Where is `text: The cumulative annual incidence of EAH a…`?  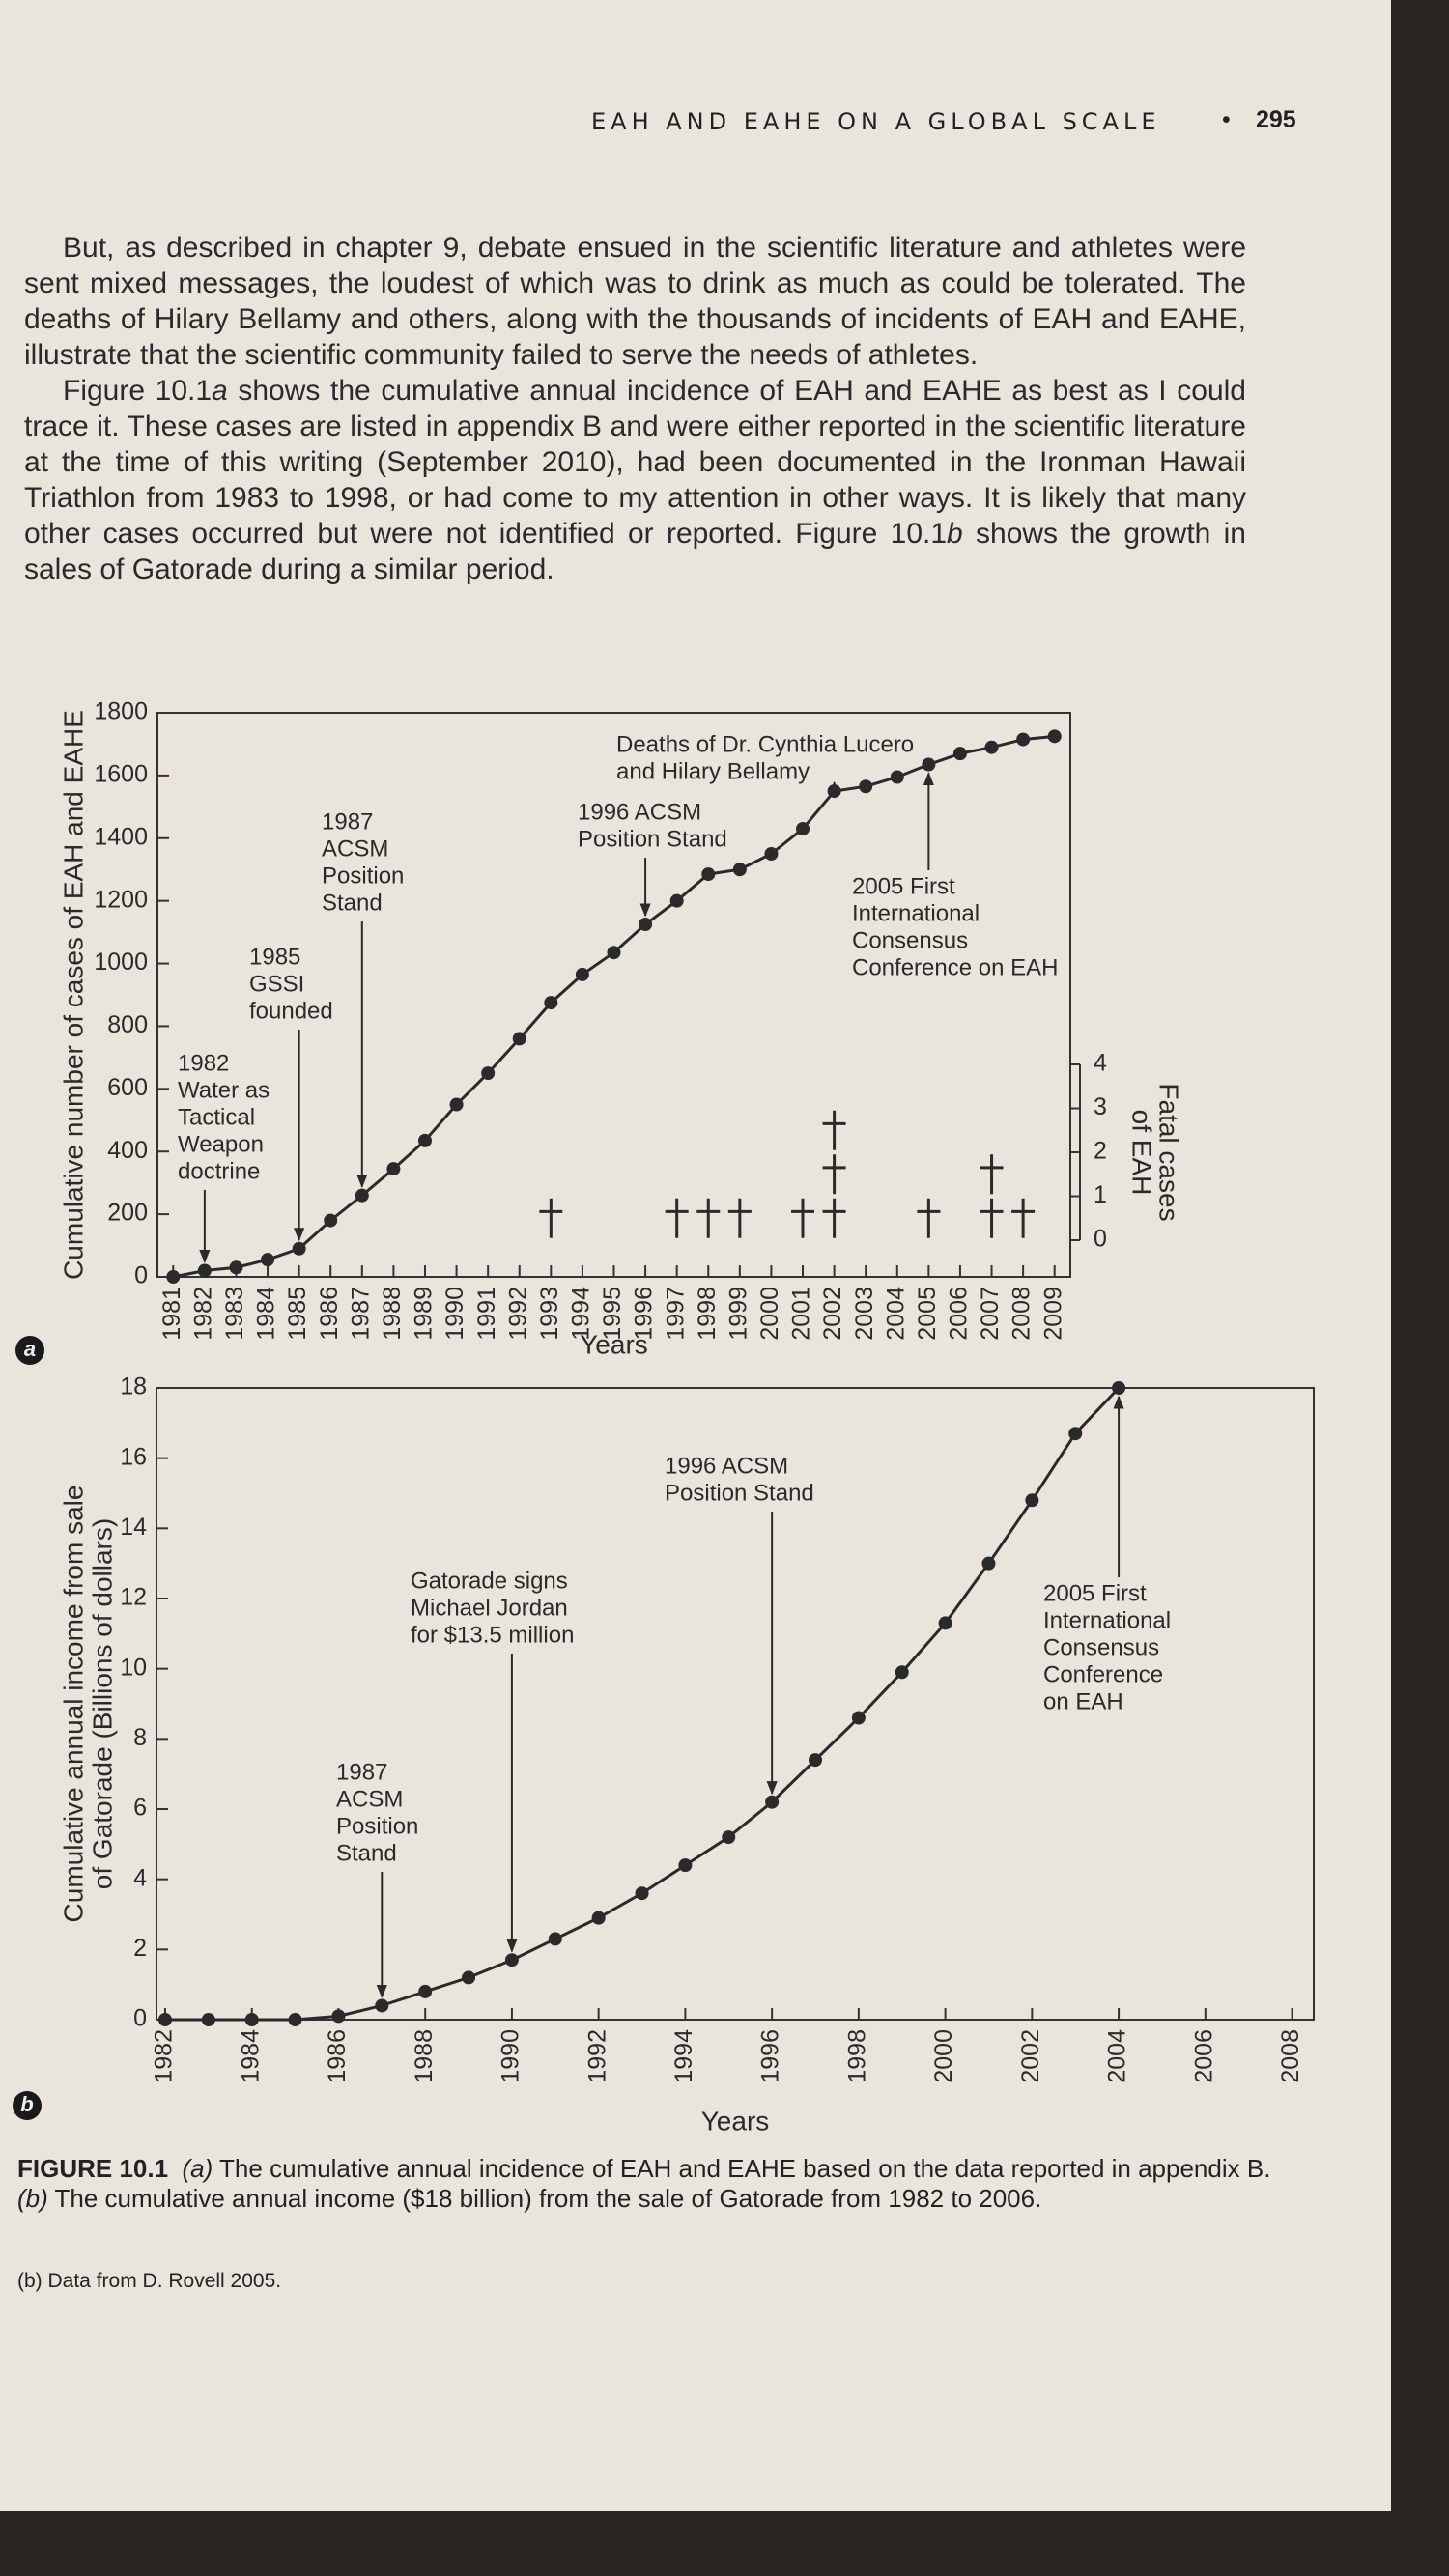
text: The cumulative annual incidence of EAH a… is located at coordinates (742, 2168).